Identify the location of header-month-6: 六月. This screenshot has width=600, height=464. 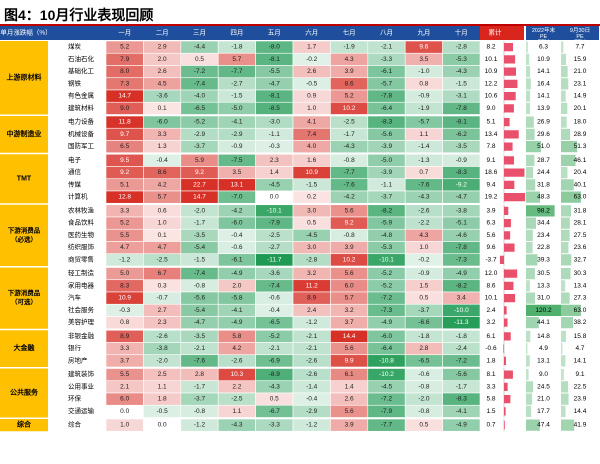
(311, 32).